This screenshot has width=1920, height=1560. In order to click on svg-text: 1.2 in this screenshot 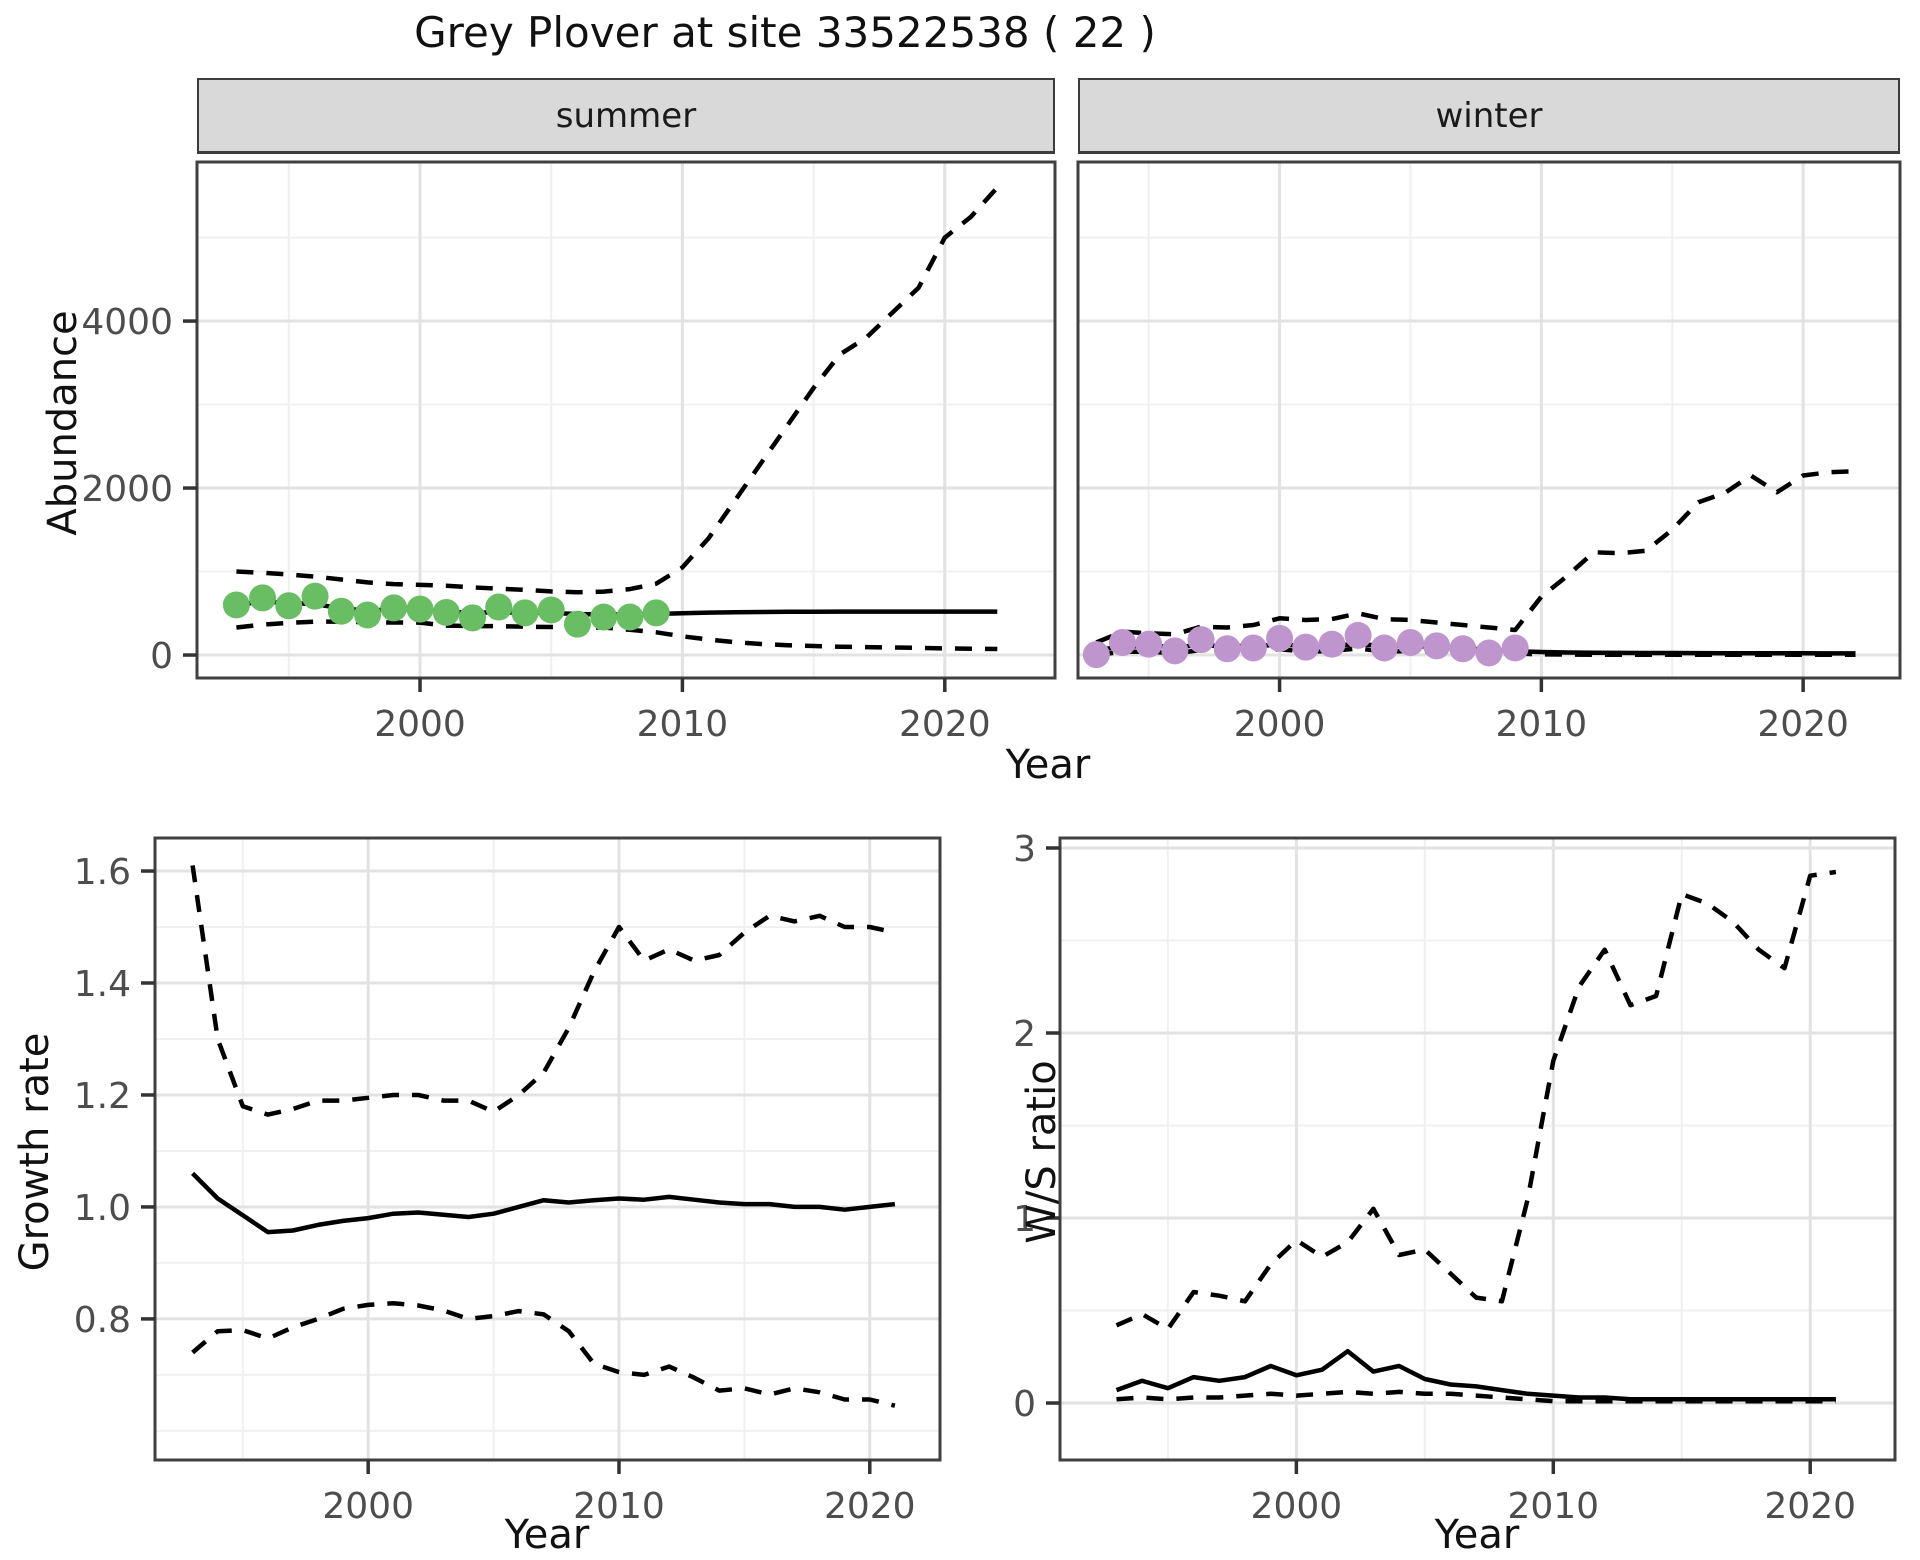, I will do `click(102, 1096)`.